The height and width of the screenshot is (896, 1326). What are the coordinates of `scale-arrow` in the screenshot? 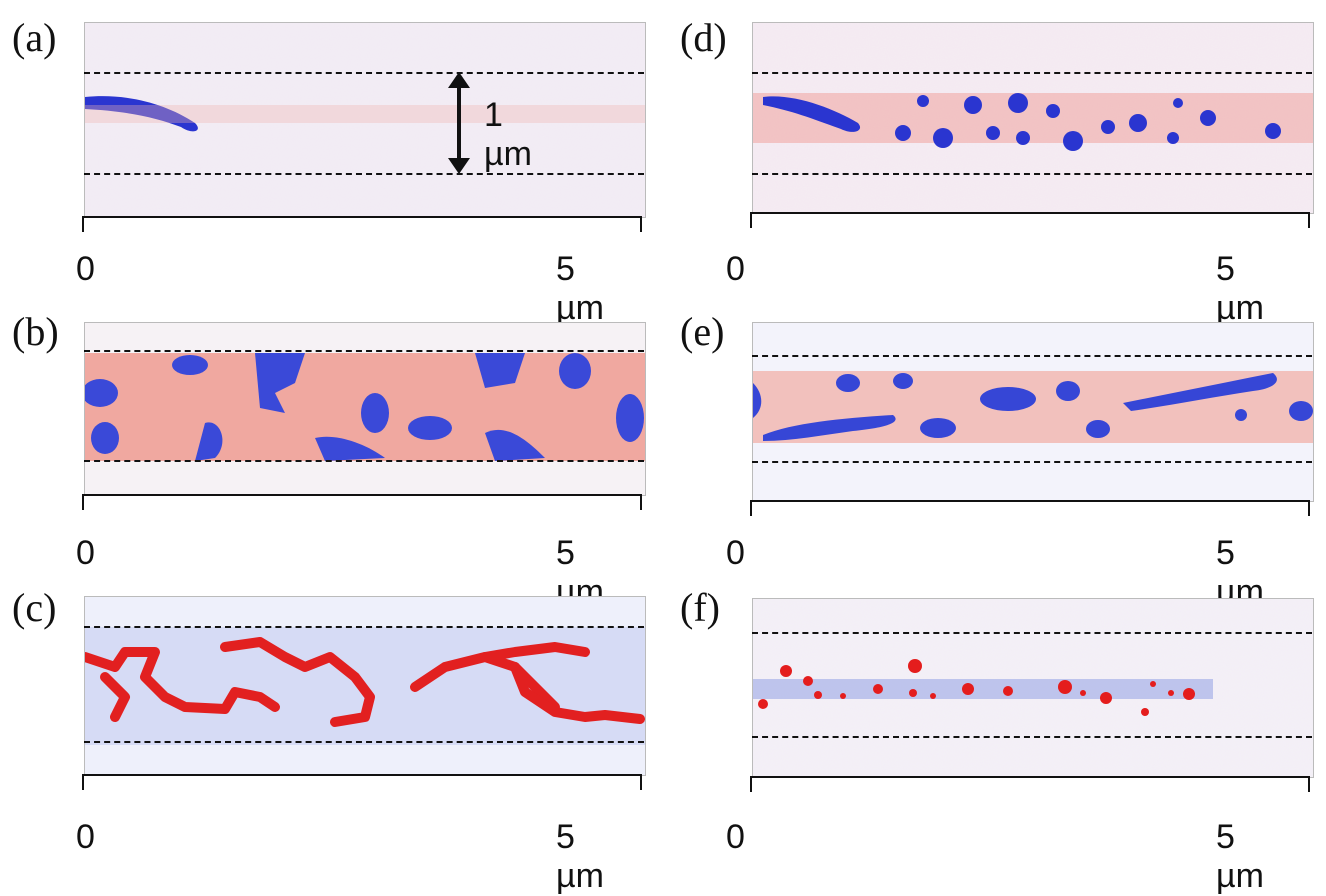 It's located at (459, 123).